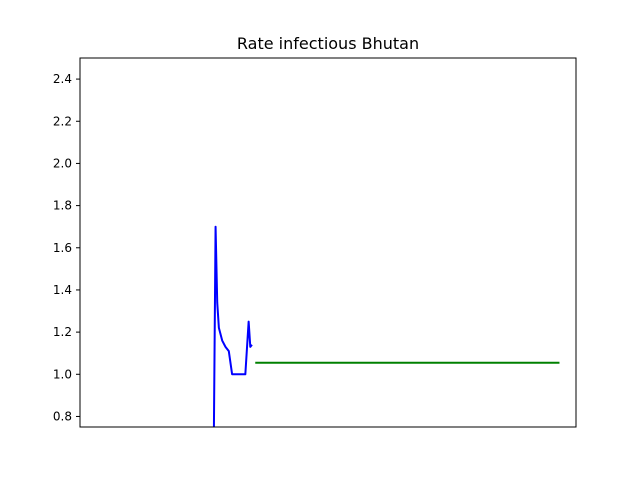 The image size is (640, 484). Describe the element at coordinates (328, 43) in the screenshot. I see `chart-title: Rate infectious Bhutan` at that location.